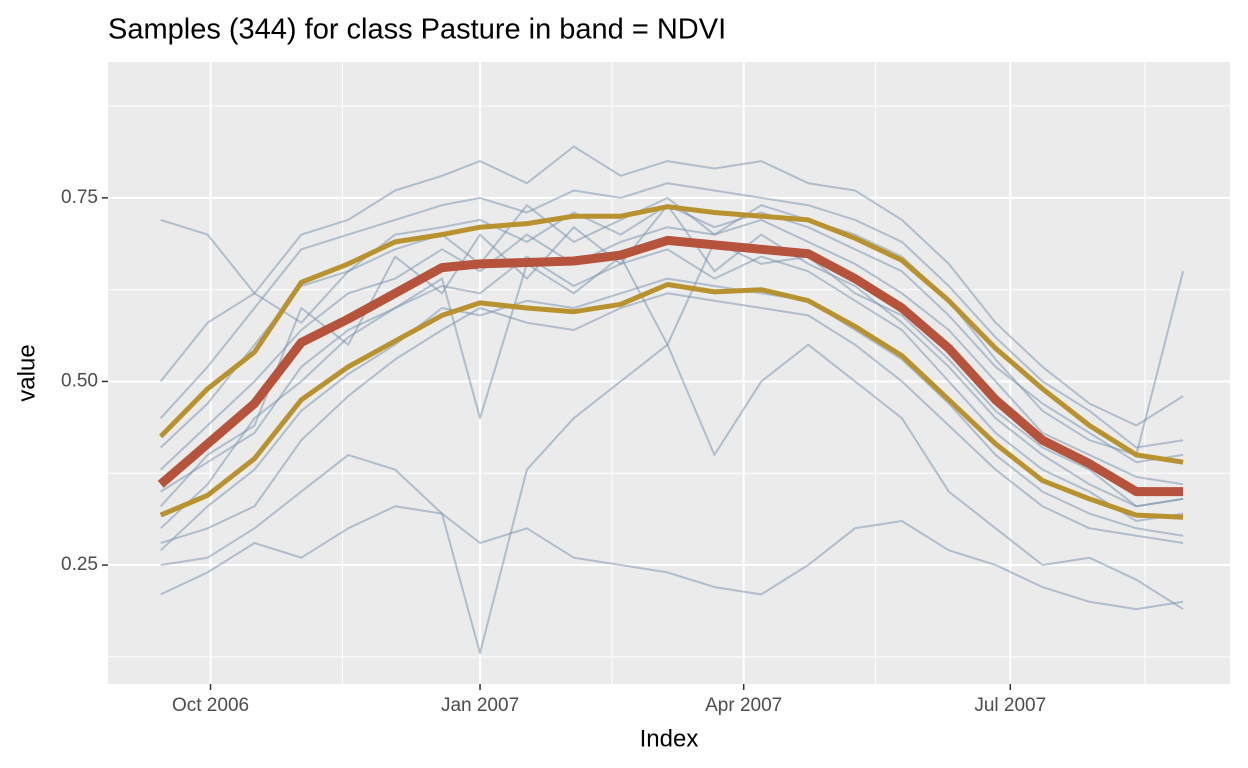 This screenshot has width=1248, height=768. What do you see at coordinates (669, 738) in the screenshot?
I see `x-axis-title: Index` at bounding box center [669, 738].